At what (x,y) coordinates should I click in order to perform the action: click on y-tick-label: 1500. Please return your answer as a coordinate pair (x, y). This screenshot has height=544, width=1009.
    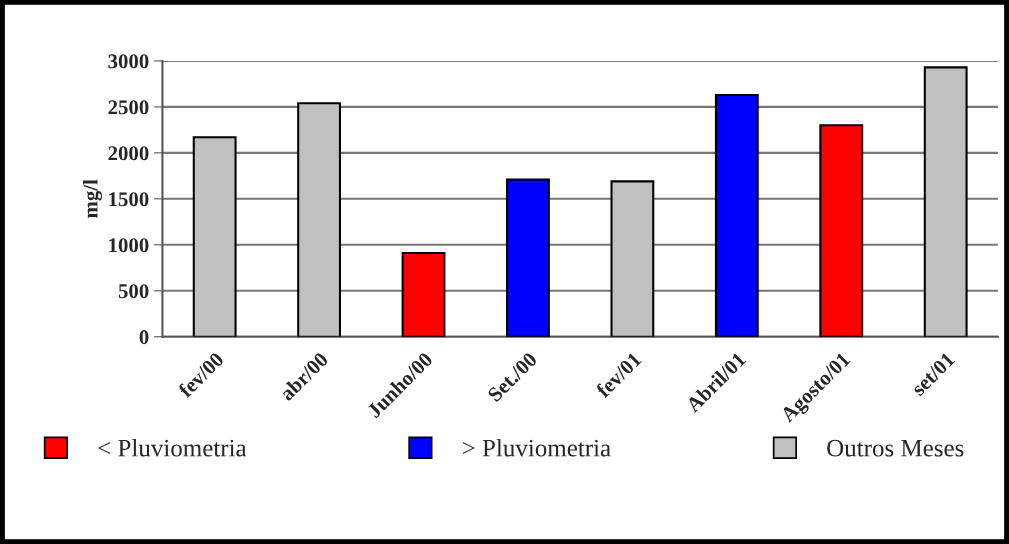
    Looking at the image, I should click on (129, 199).